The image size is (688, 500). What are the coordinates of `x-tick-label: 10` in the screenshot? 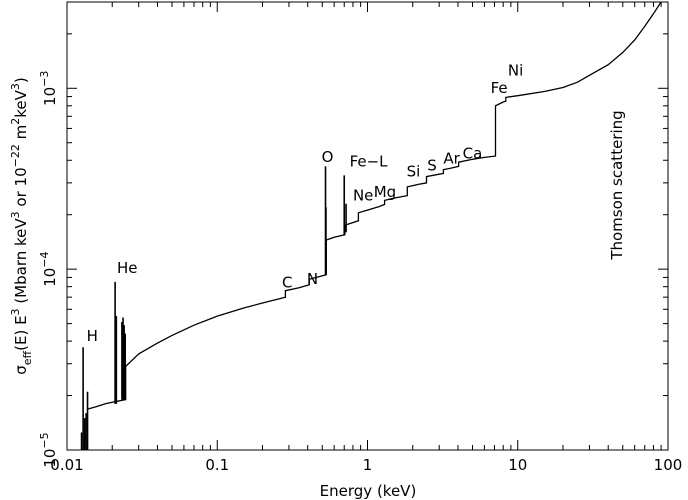 It's located at (517, 465).